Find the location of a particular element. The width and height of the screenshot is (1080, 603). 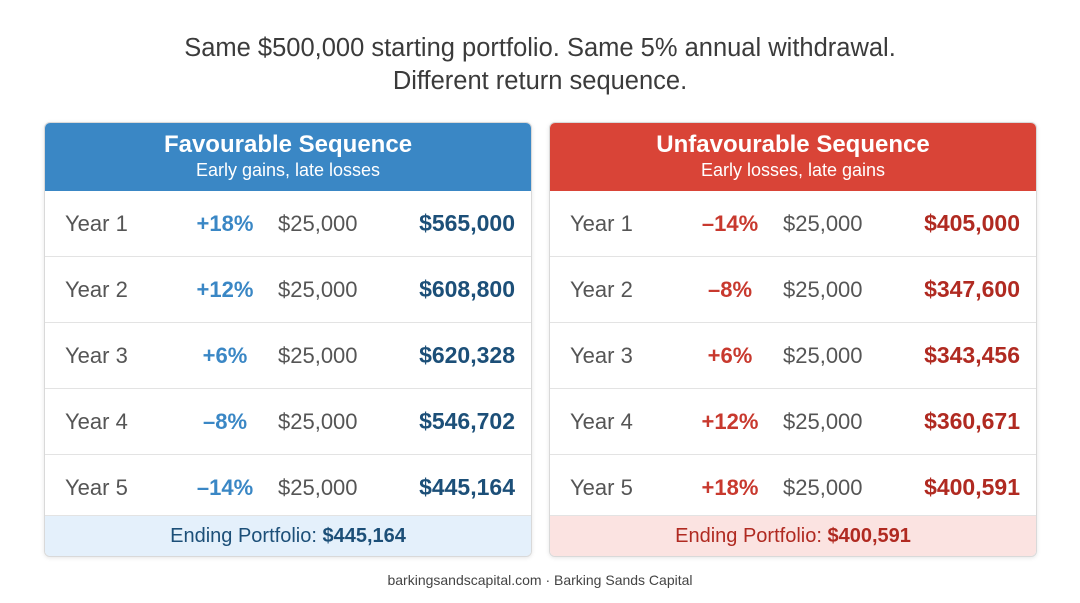

table-row: Year 3 +6% $25,000 $343,456 is located at coordinates (793, 355).